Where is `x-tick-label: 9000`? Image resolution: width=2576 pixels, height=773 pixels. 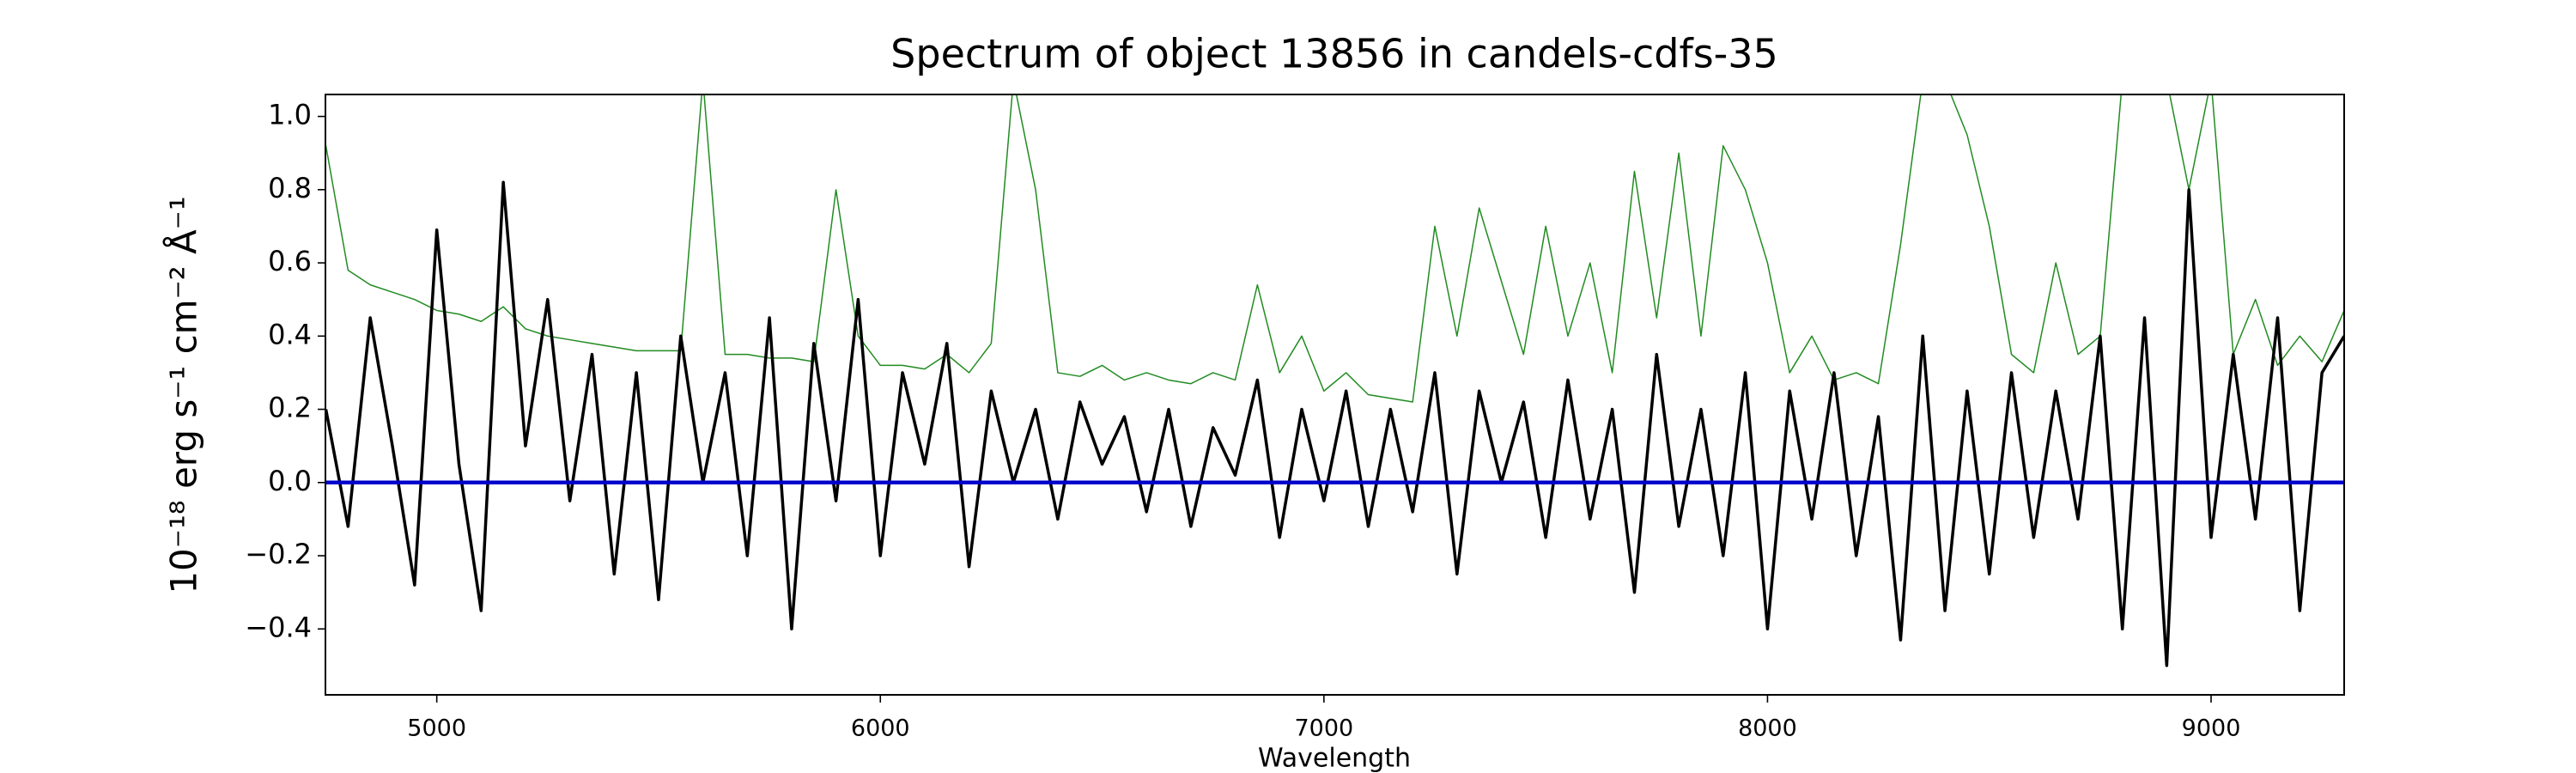
x-tick-label: 9000 is located at coordinates (2211, 728).